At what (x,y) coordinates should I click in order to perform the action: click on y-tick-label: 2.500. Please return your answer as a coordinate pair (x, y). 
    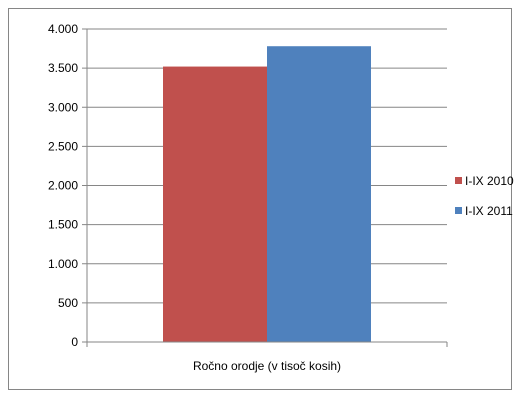
    Looking at the image, I should click on (63, 146).